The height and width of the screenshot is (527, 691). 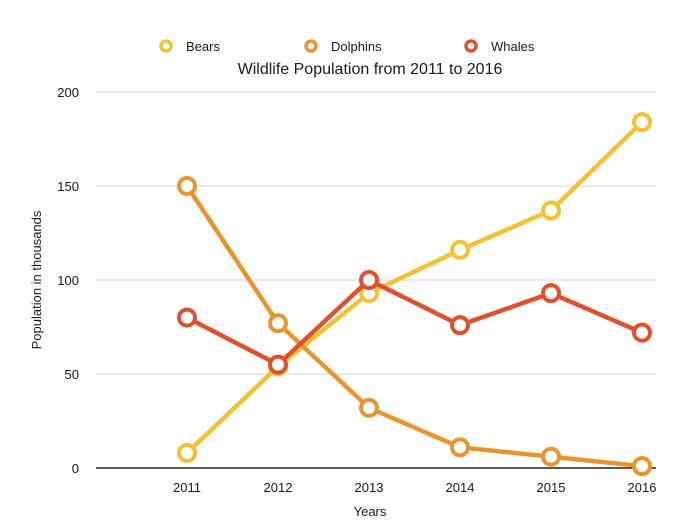 I want to click on series-whales, so click(x=414, y=322).